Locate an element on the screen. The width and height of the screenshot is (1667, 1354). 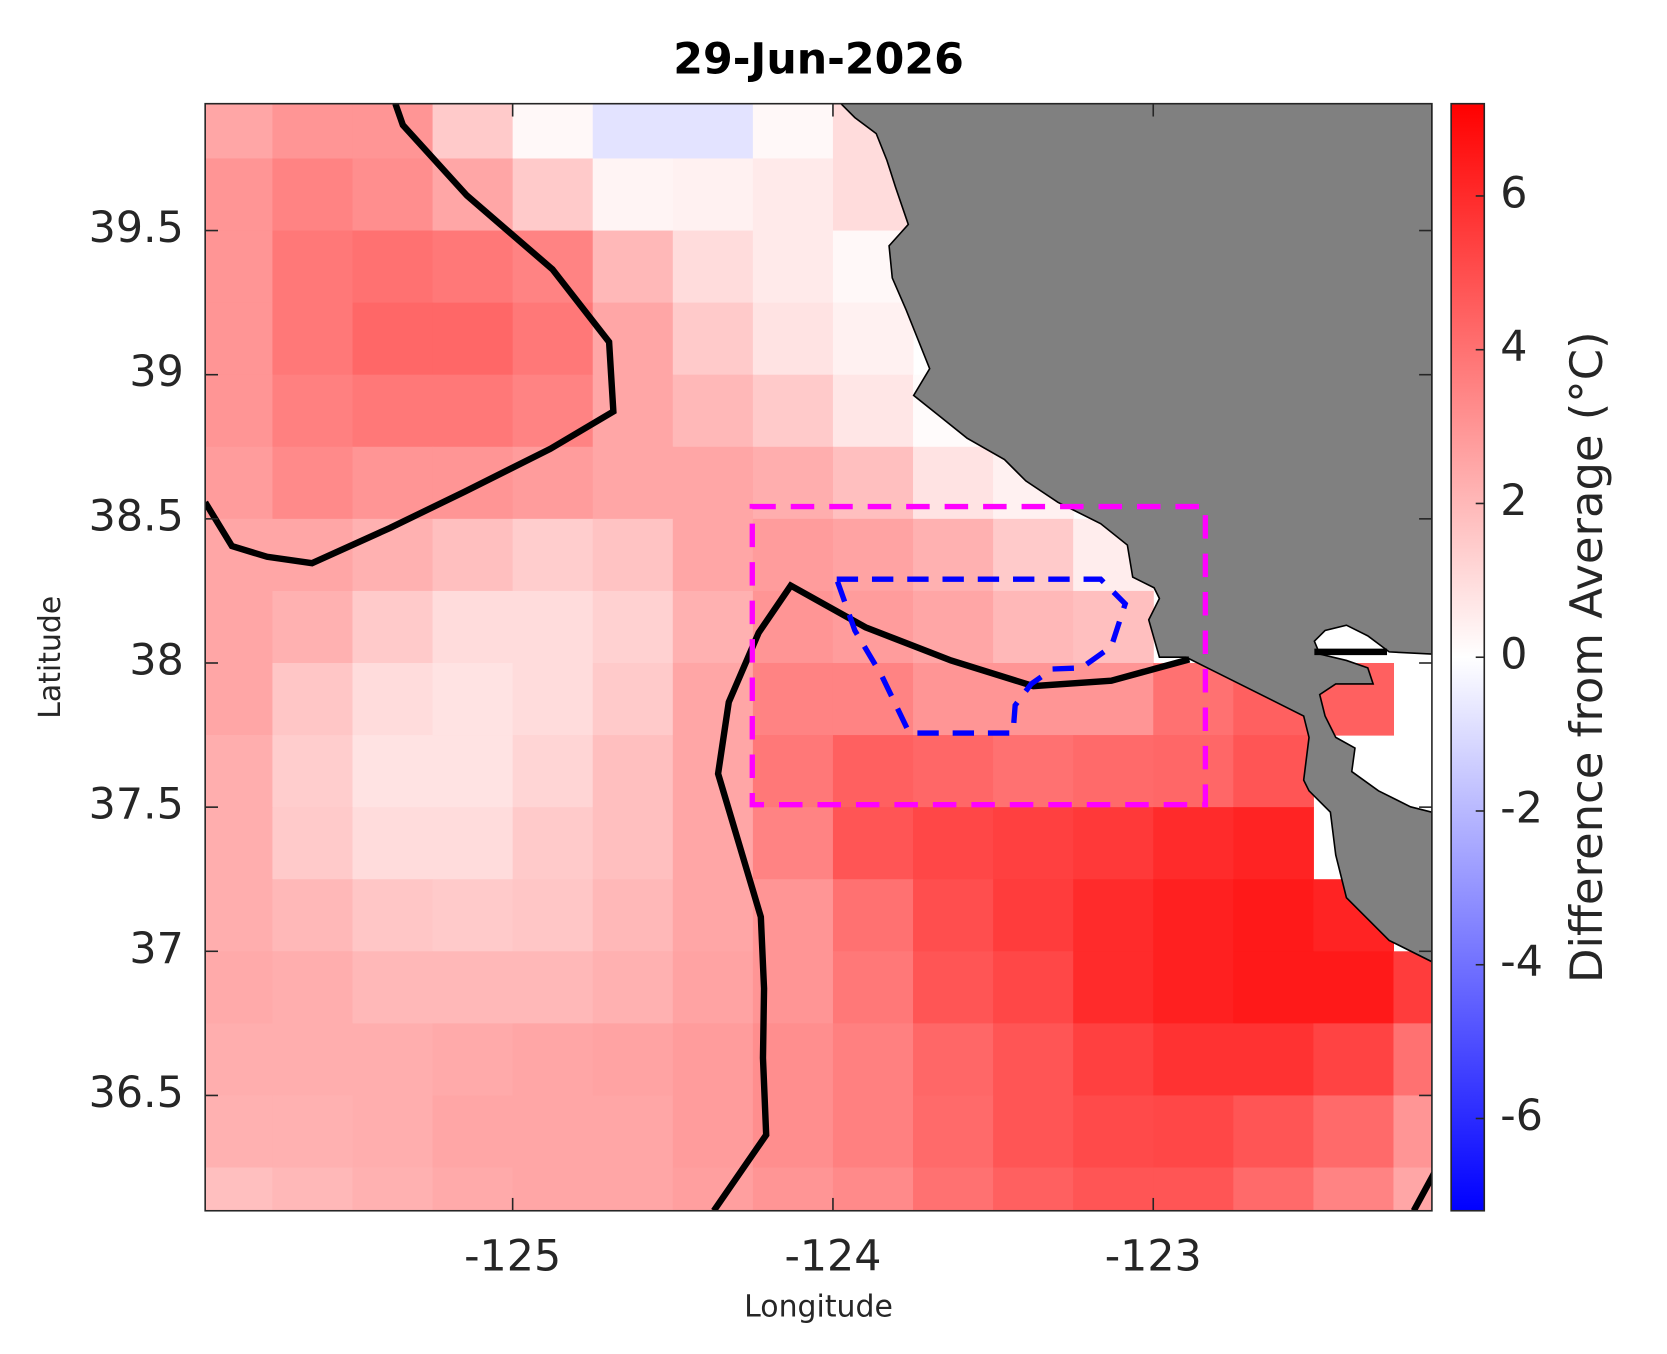
x-tick-label: -124 is located at coordinates (832, 1256).